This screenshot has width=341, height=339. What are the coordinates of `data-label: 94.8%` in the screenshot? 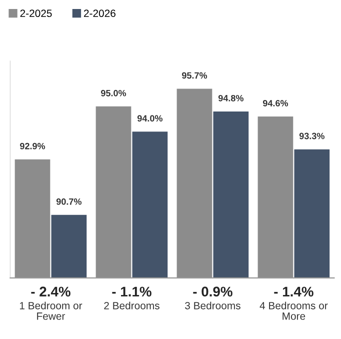 It's located at (231, 98).